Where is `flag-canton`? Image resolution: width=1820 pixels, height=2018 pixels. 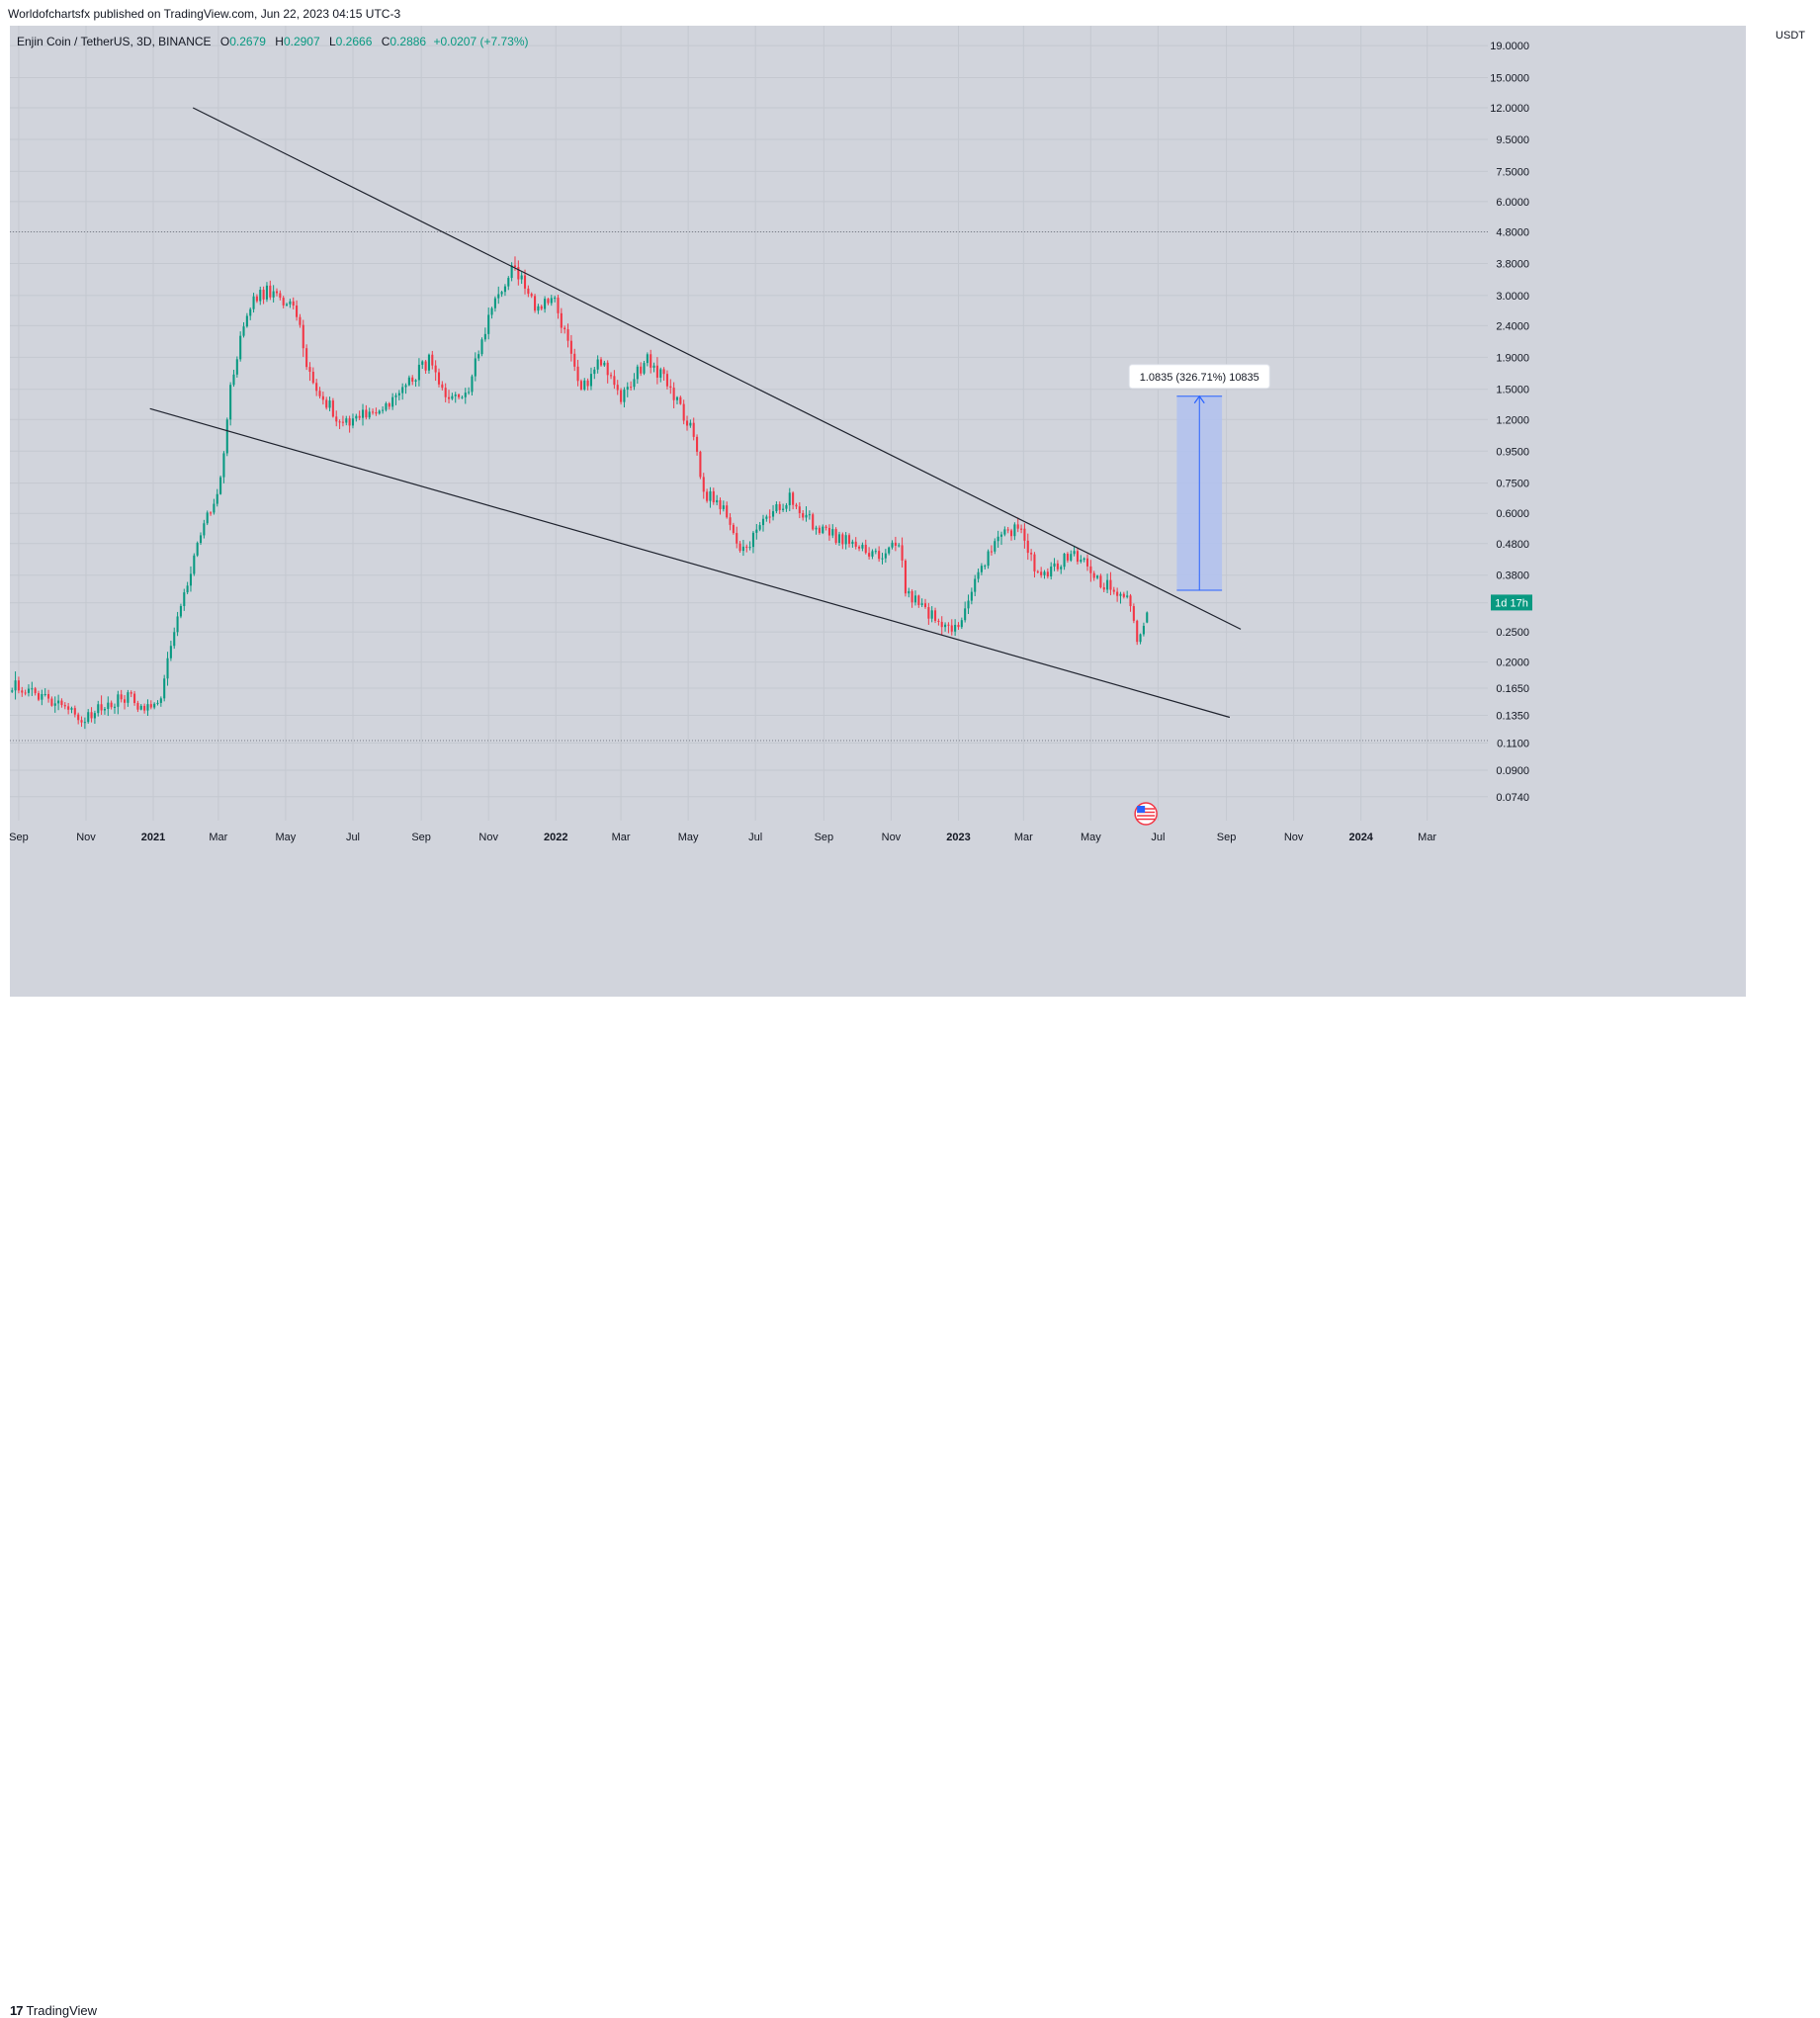 flag-canton is located at coordinates (1141, 809).